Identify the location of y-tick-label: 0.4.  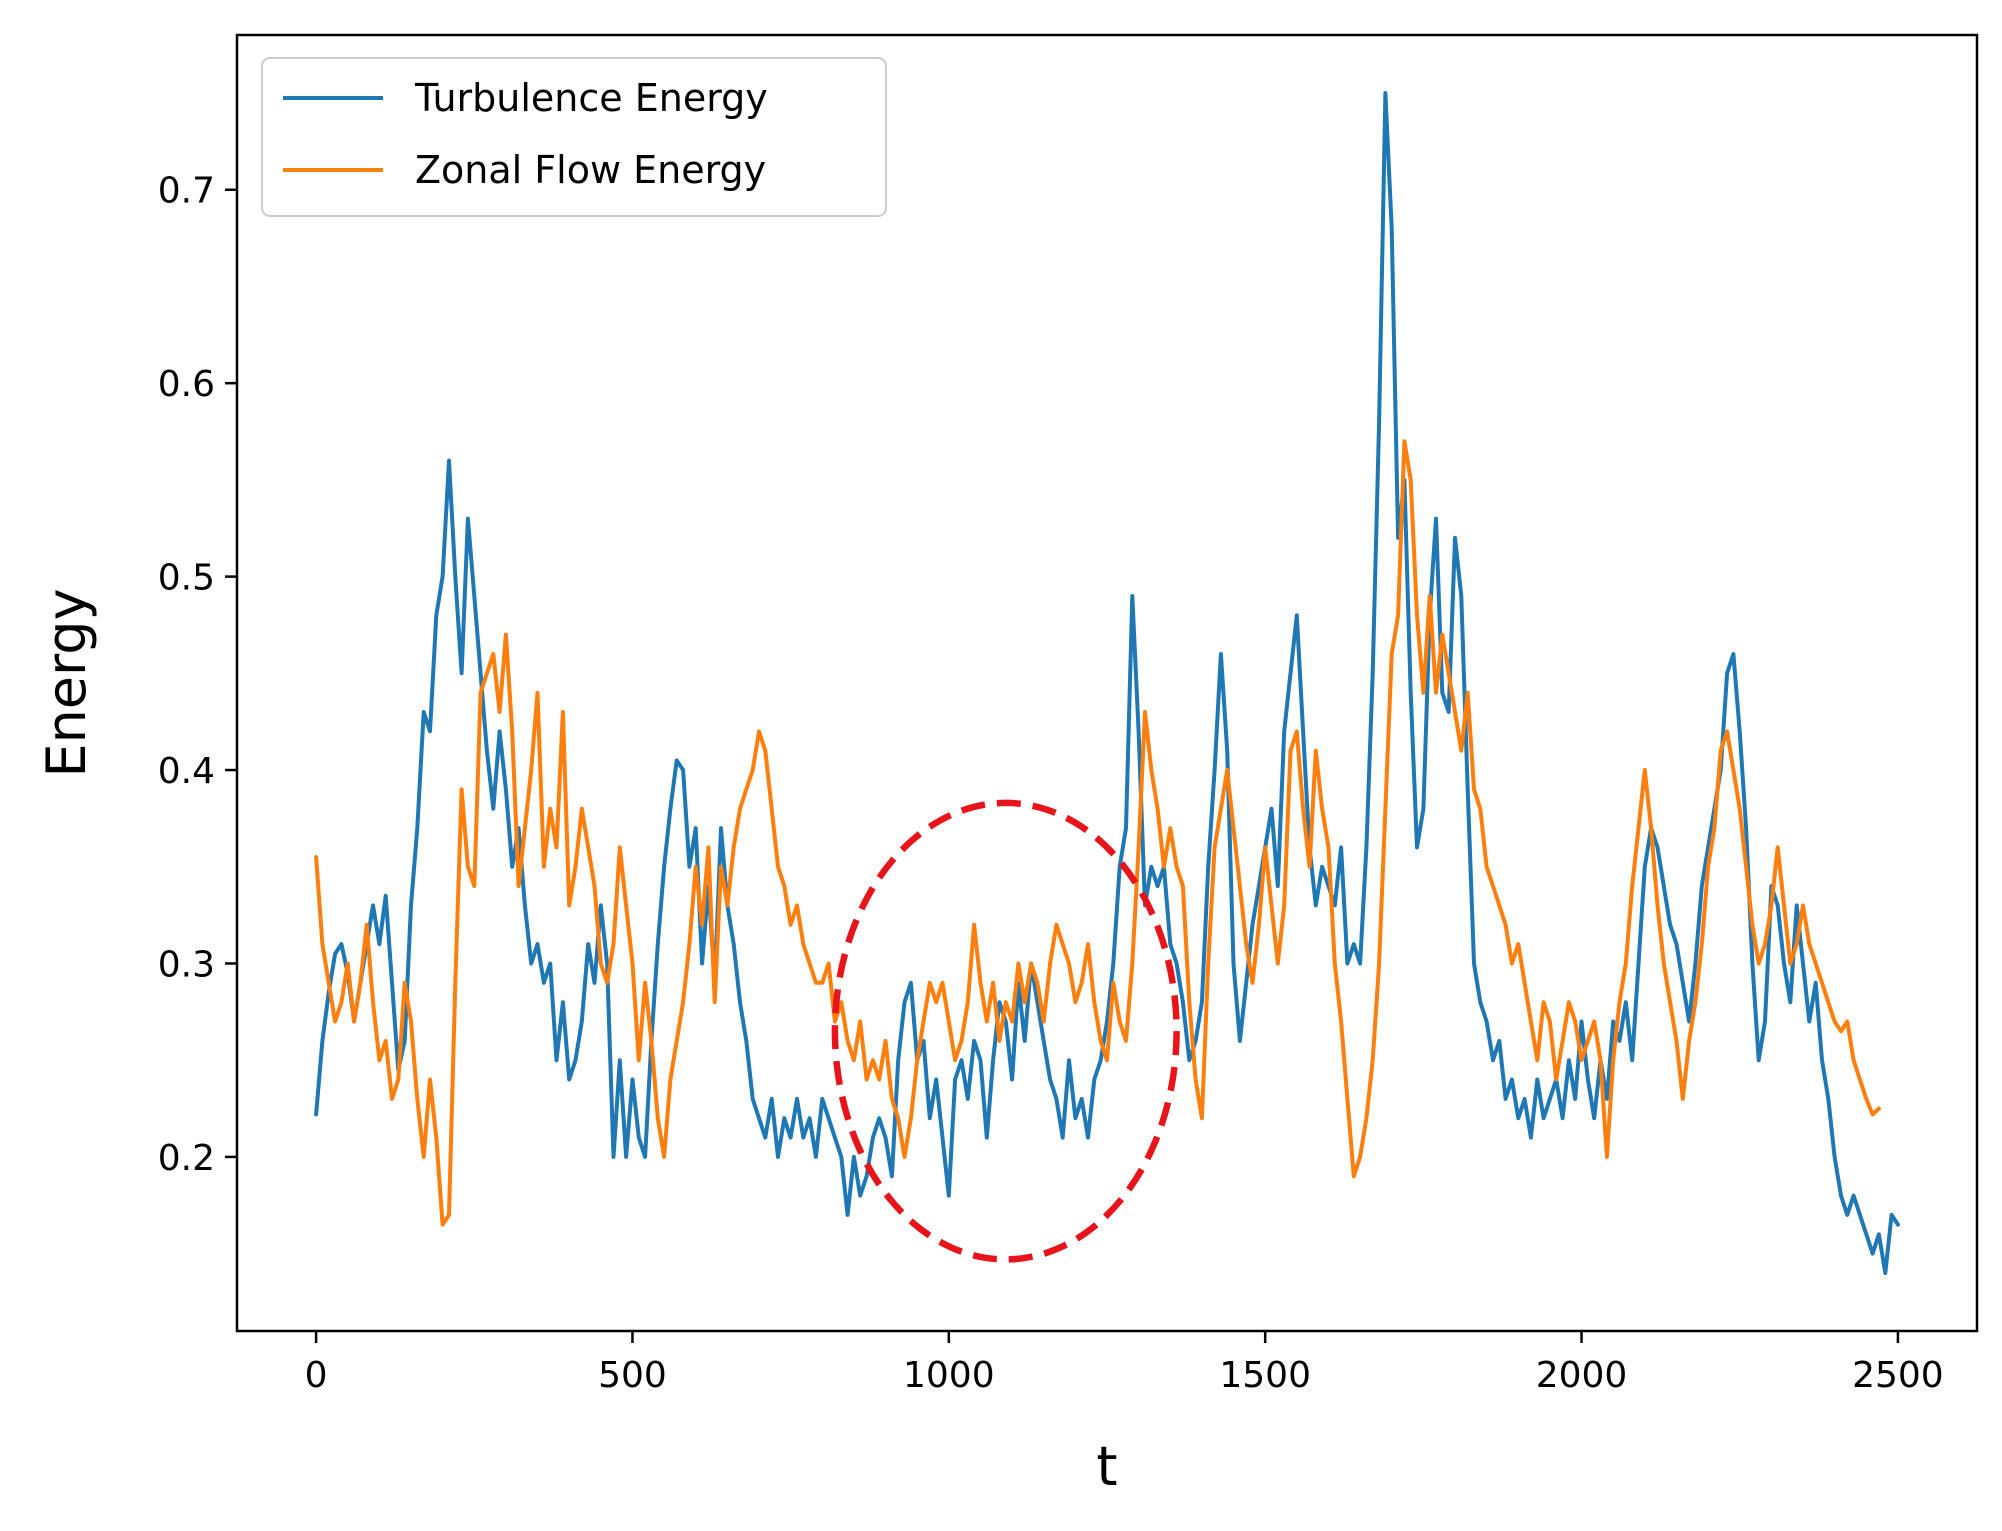
(186, 771).